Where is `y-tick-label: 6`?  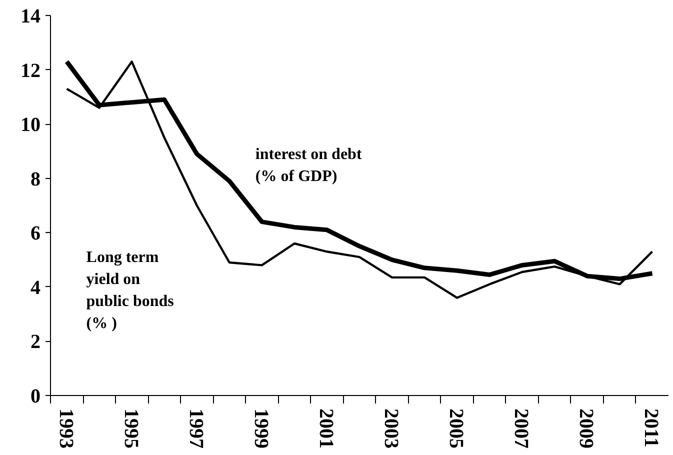 y-tick-label: 6 is located at coordinates (35, 233).